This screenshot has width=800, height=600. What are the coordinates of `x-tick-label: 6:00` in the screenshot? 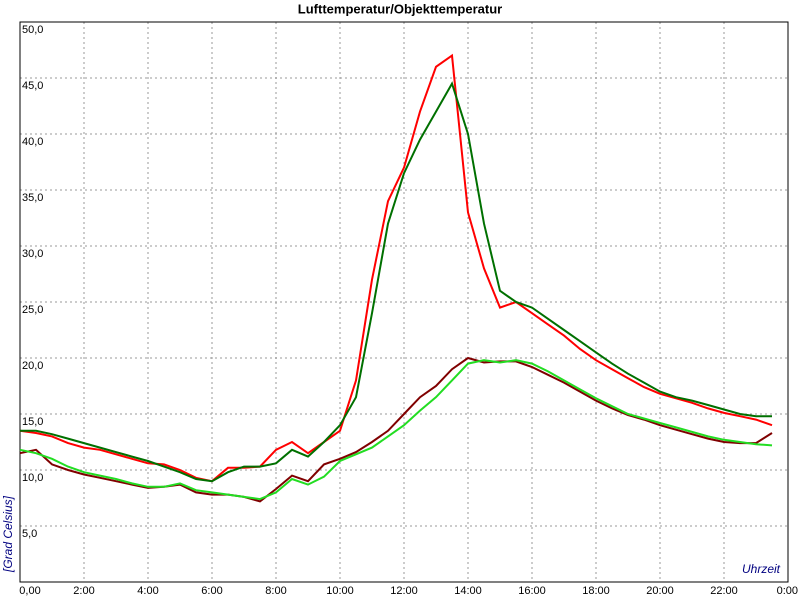 It's located at (211, 591).